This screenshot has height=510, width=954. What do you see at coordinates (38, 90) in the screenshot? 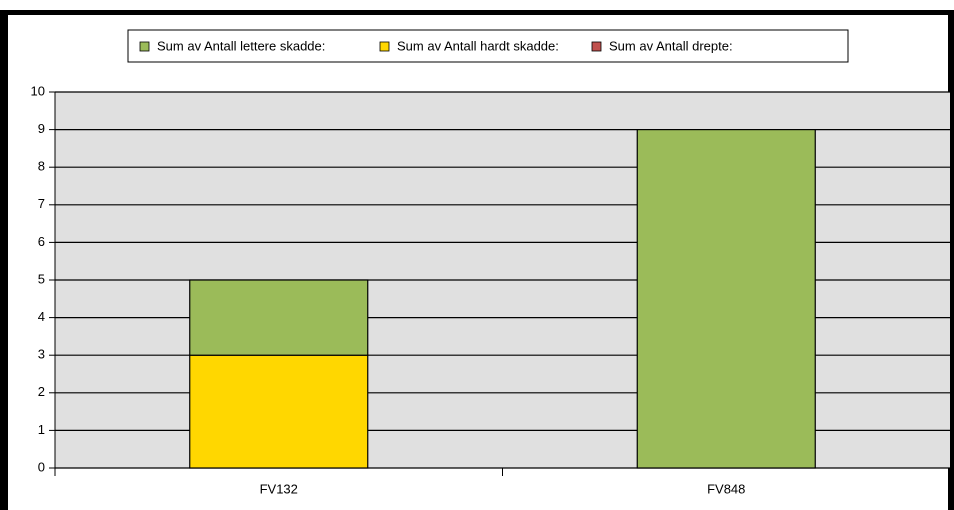
I see `y-tick-label: 10` at bounding box center [38, 90].